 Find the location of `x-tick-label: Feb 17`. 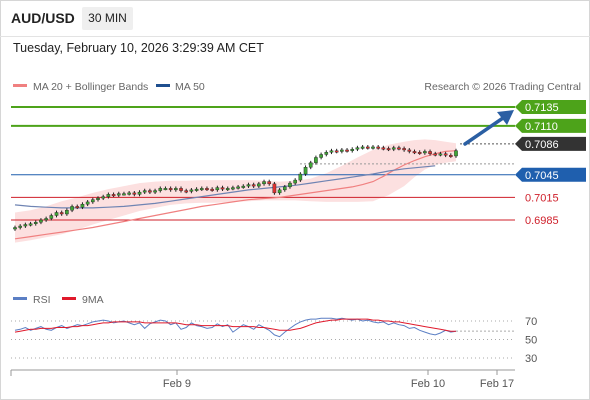

x-tick-label: Feb 17 is located at coordinates (497, 384).